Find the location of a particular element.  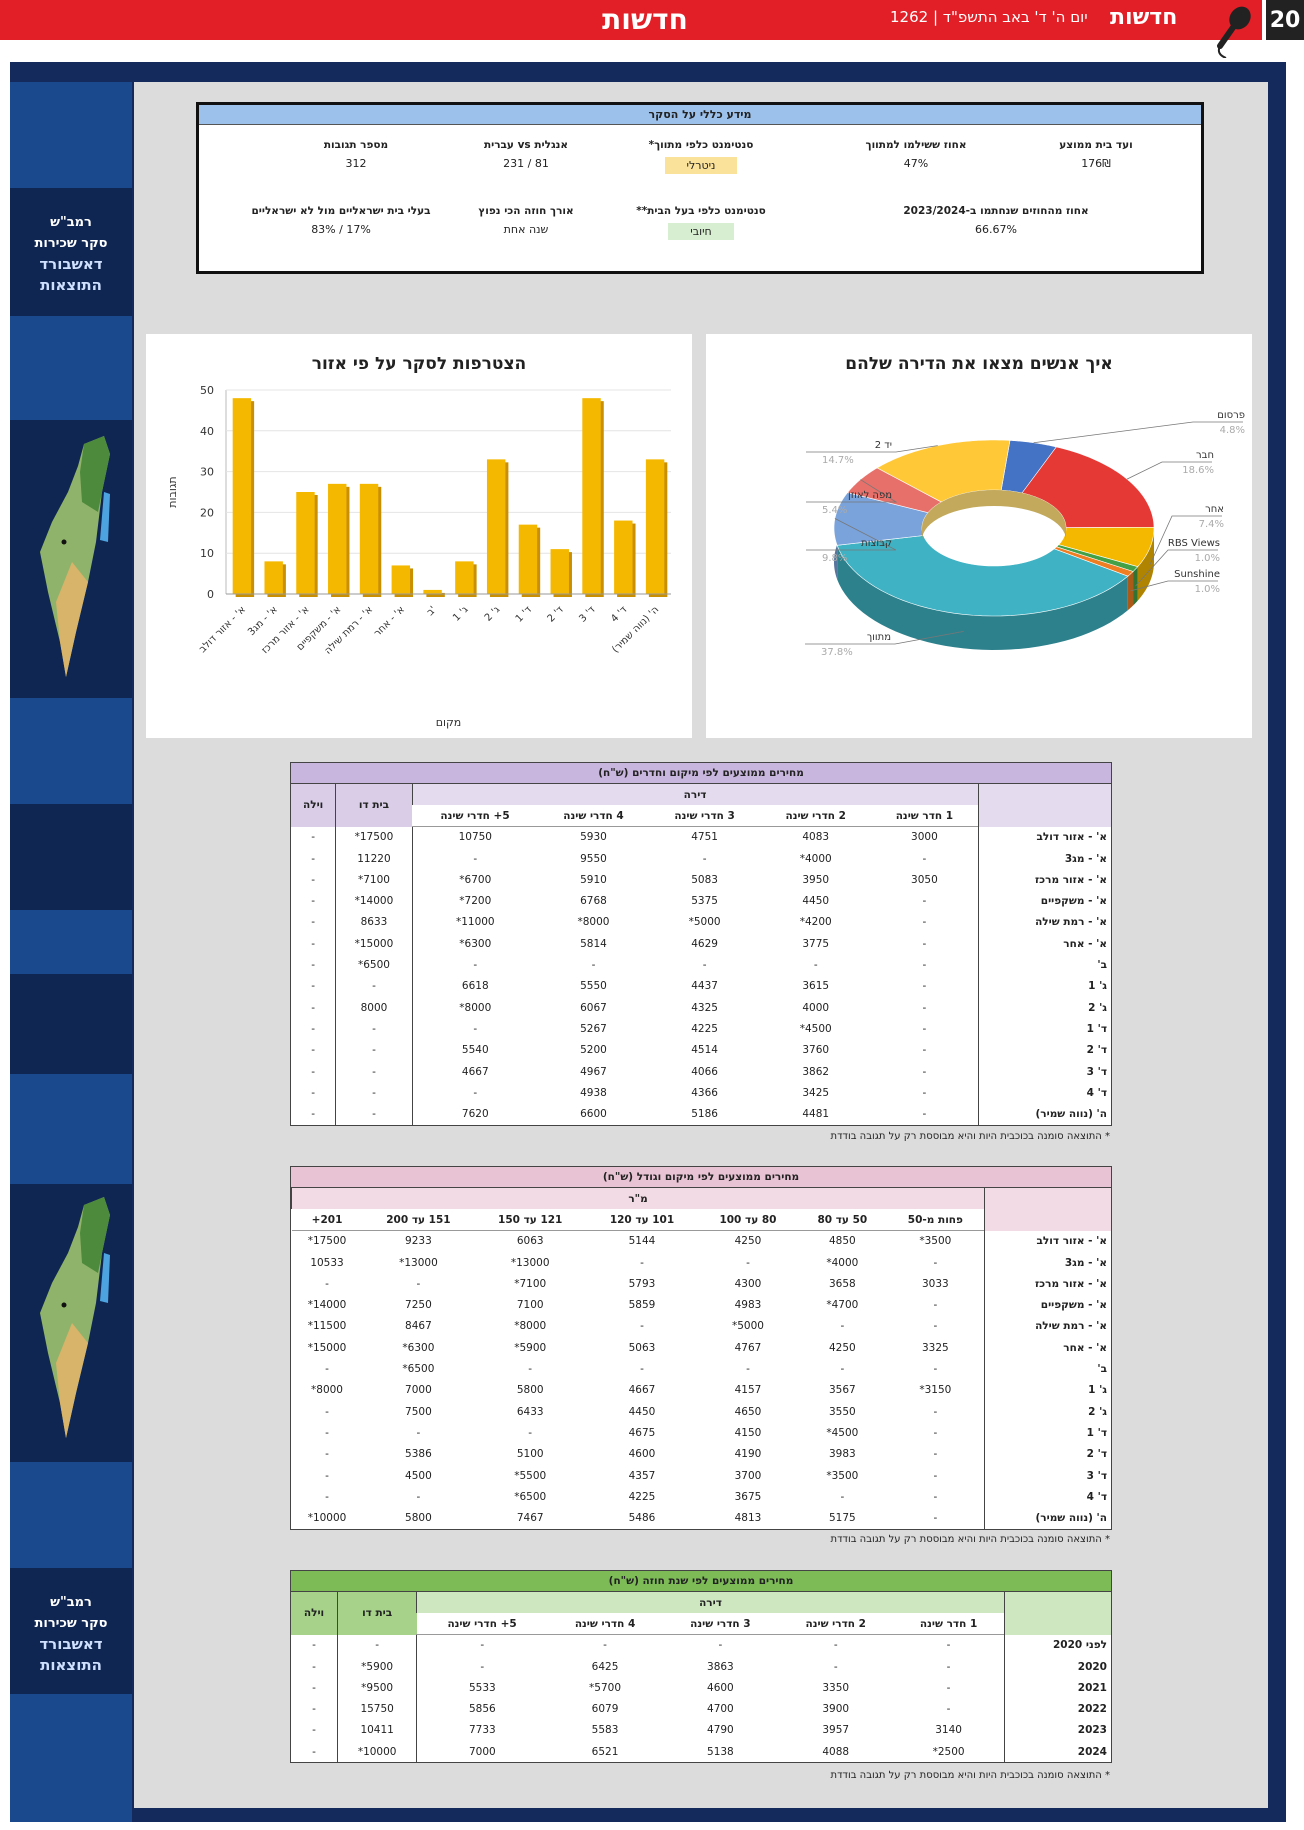

row-label: א' - אזור מרכז is located at coordinates (1044, 880).